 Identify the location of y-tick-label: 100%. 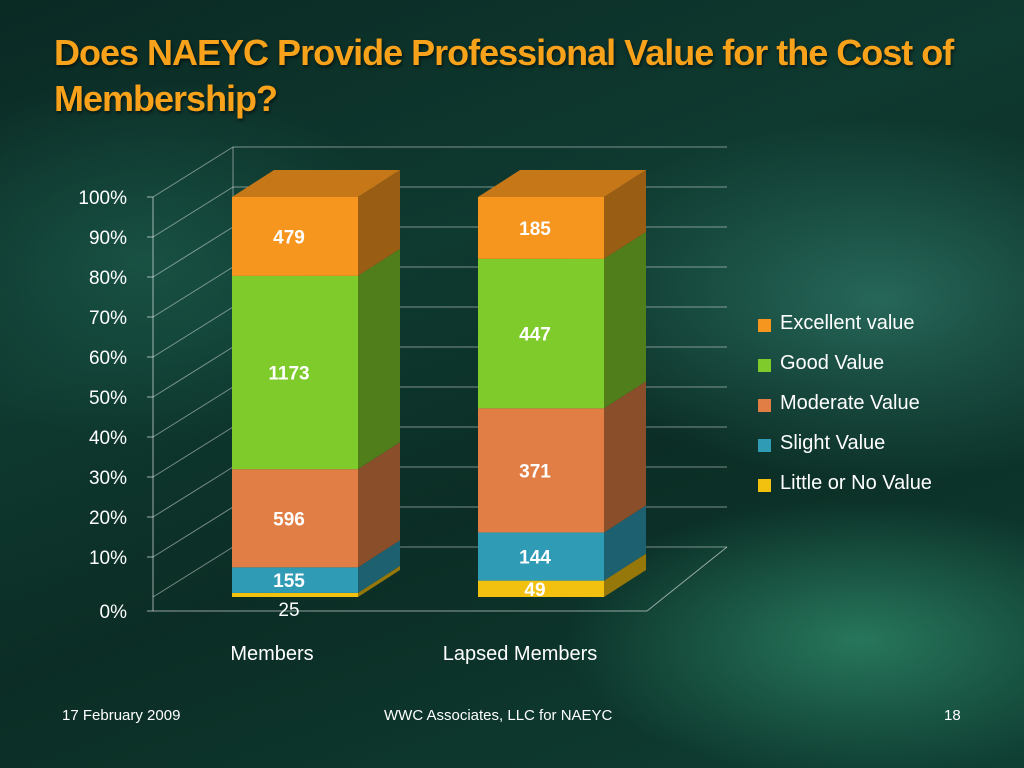
(102, 198).